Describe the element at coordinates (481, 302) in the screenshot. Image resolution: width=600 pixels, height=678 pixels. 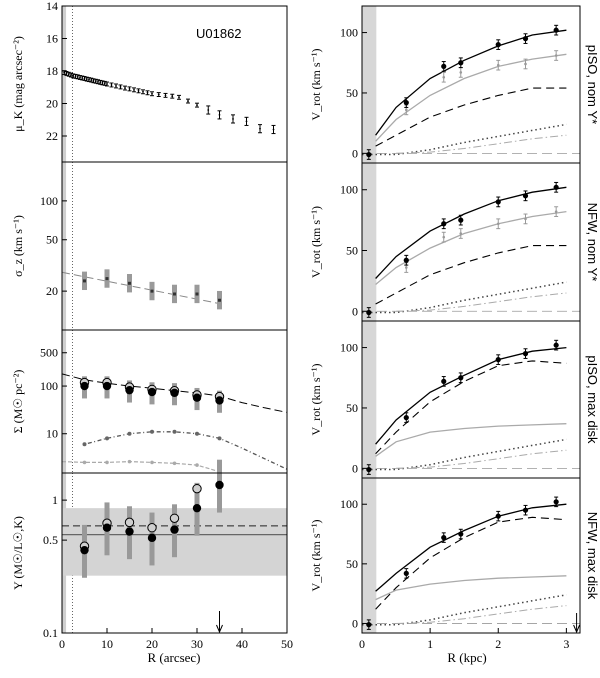
I see `rc2-curve-gas-dashdot` at that location.